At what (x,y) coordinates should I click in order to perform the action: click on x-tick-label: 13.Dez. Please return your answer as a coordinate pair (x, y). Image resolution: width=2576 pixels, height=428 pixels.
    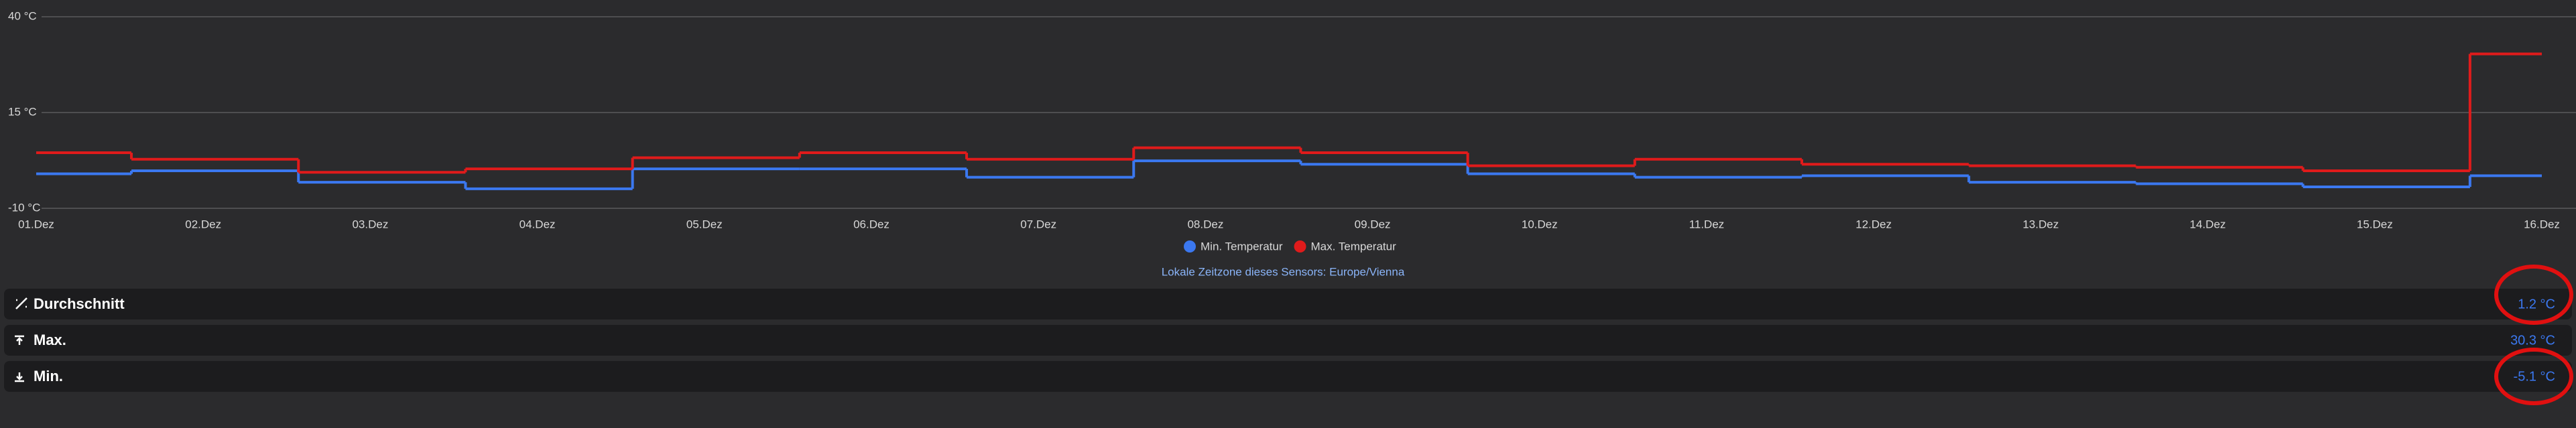
    Looking at the image, I should click on (2041, 224).